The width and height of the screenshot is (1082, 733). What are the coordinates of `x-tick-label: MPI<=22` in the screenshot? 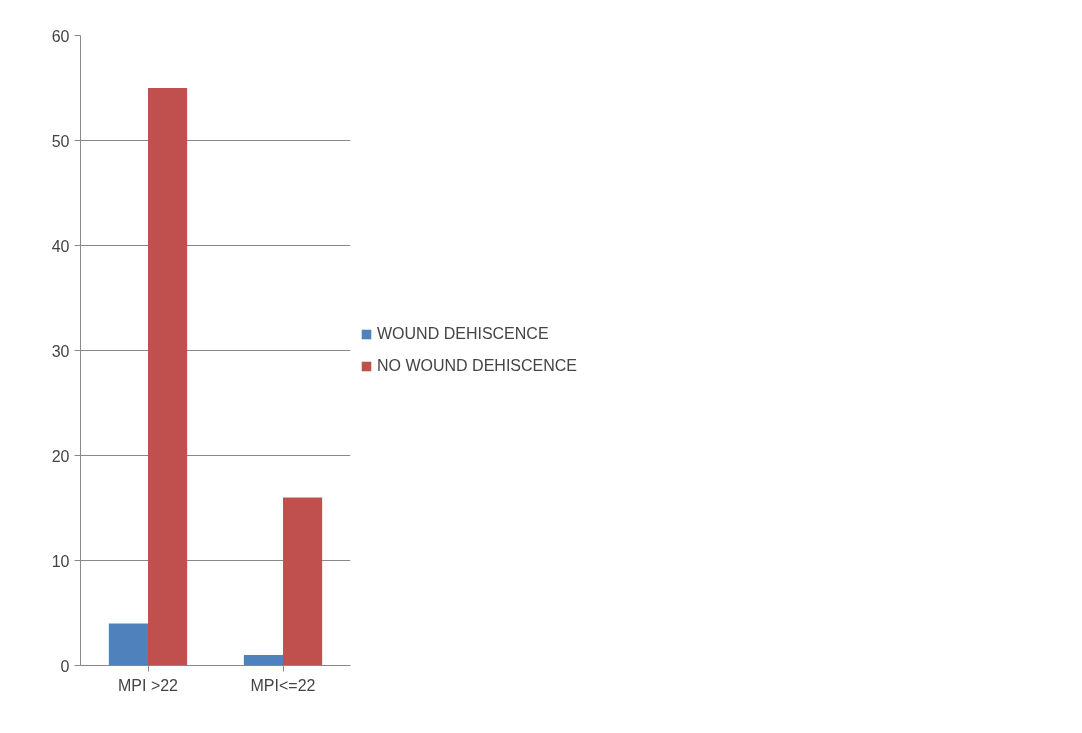 It's located at (283, 685).